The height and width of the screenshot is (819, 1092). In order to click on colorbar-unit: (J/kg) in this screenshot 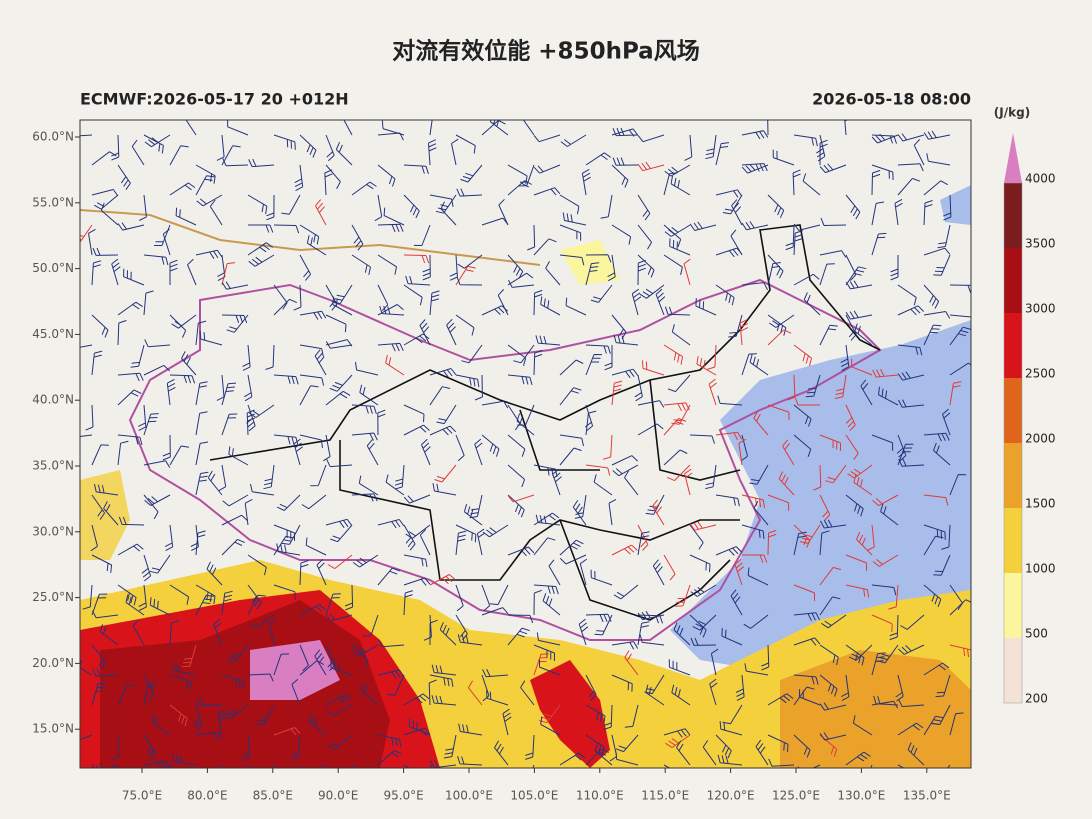, I will do `click(1012, 113)`.